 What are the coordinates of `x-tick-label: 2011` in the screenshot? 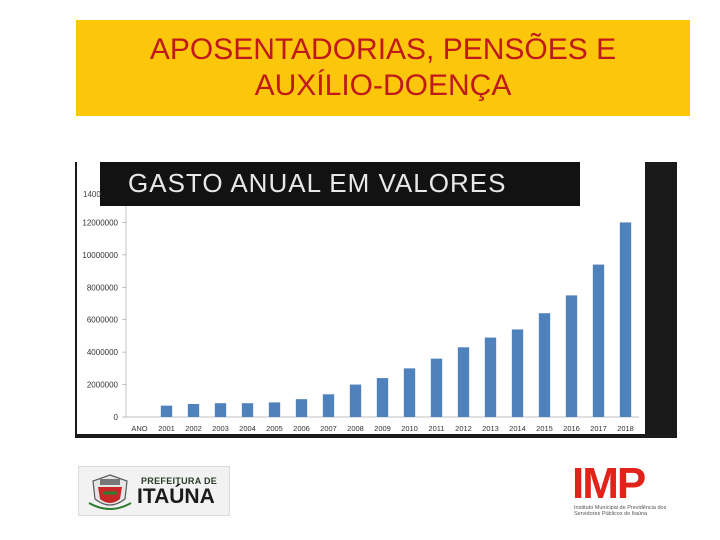 It's located at (436, 428).